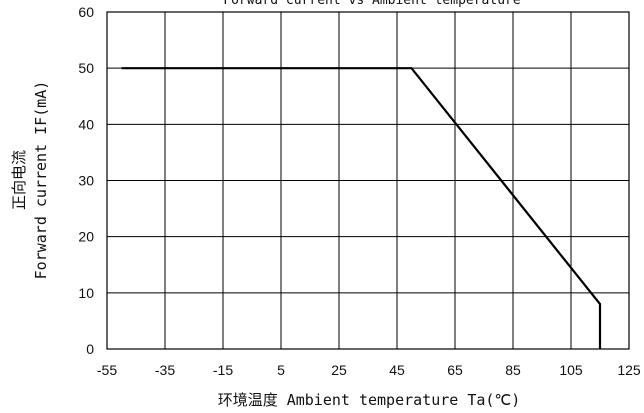 The width and height of the screenshot is (644, 413). What do you see at coordinates (86, 124) in the screenshot?
I see `y-tick-label: 40` at bounding box center [86, 124].